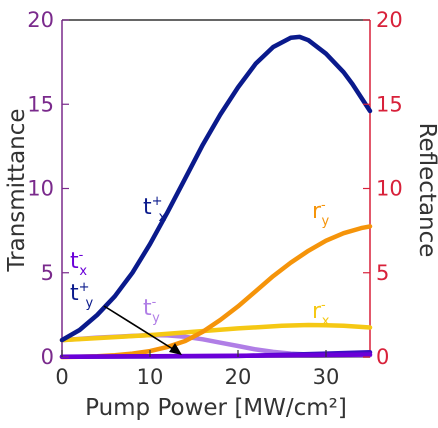  Describe the element at coordinates (47, 273) in the screenshot. I see `y-tick-label-left: 5` at that location.